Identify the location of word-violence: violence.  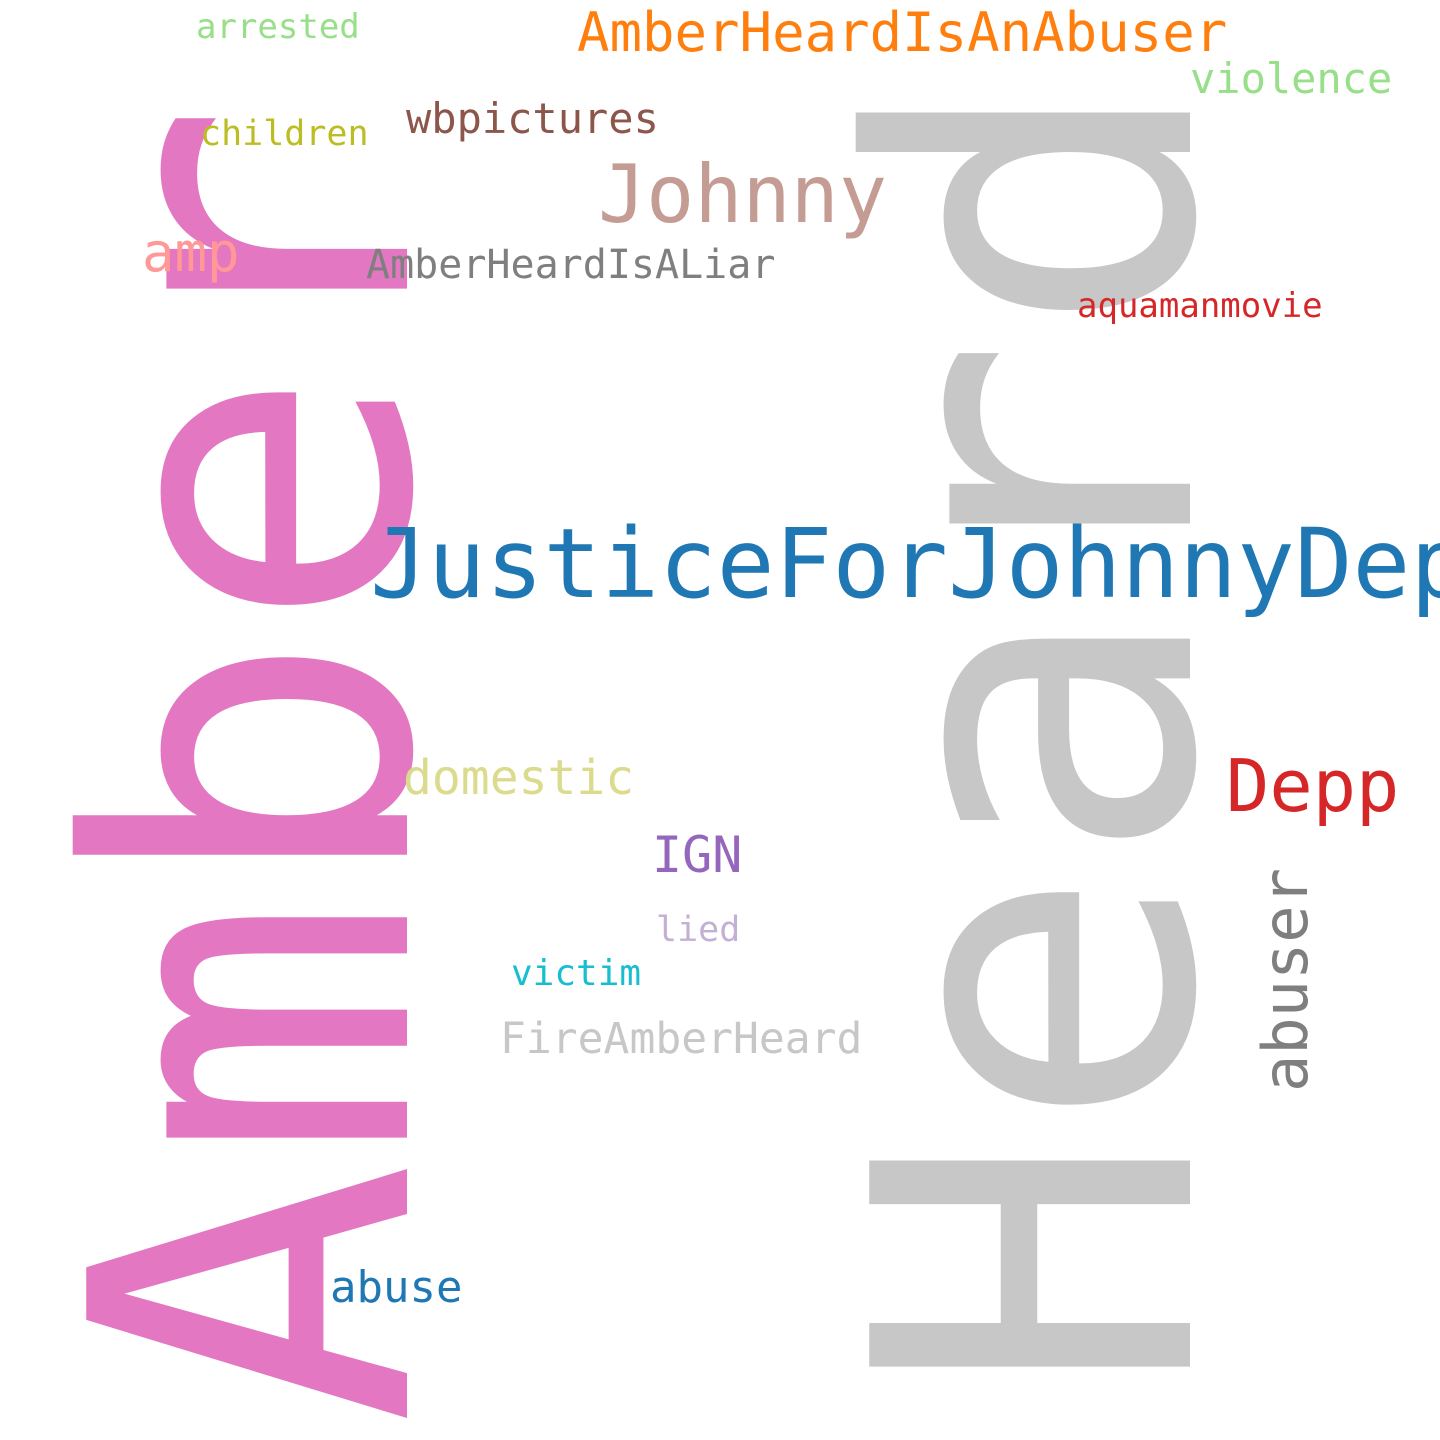
(1291, 78).